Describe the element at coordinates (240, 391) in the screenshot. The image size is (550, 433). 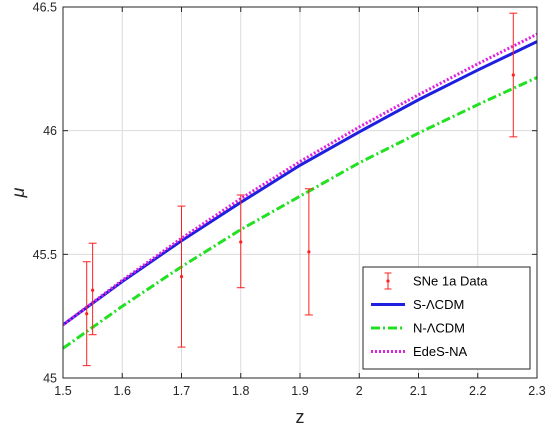
I see `x-tick-label: 1.8` at that location.